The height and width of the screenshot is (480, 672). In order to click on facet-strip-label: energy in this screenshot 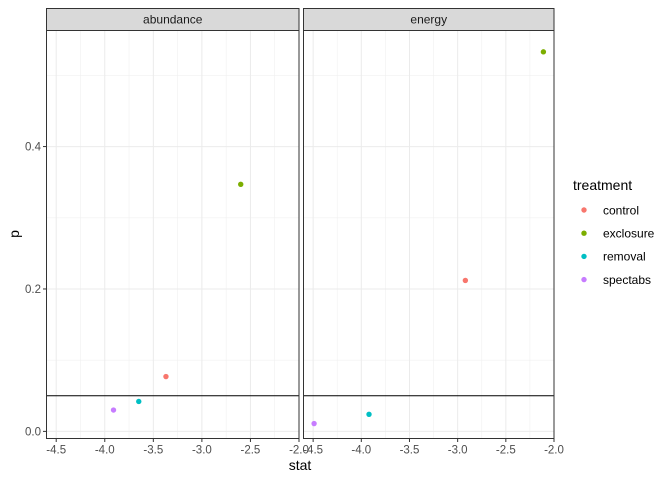, I will do `click(428, 20)`.